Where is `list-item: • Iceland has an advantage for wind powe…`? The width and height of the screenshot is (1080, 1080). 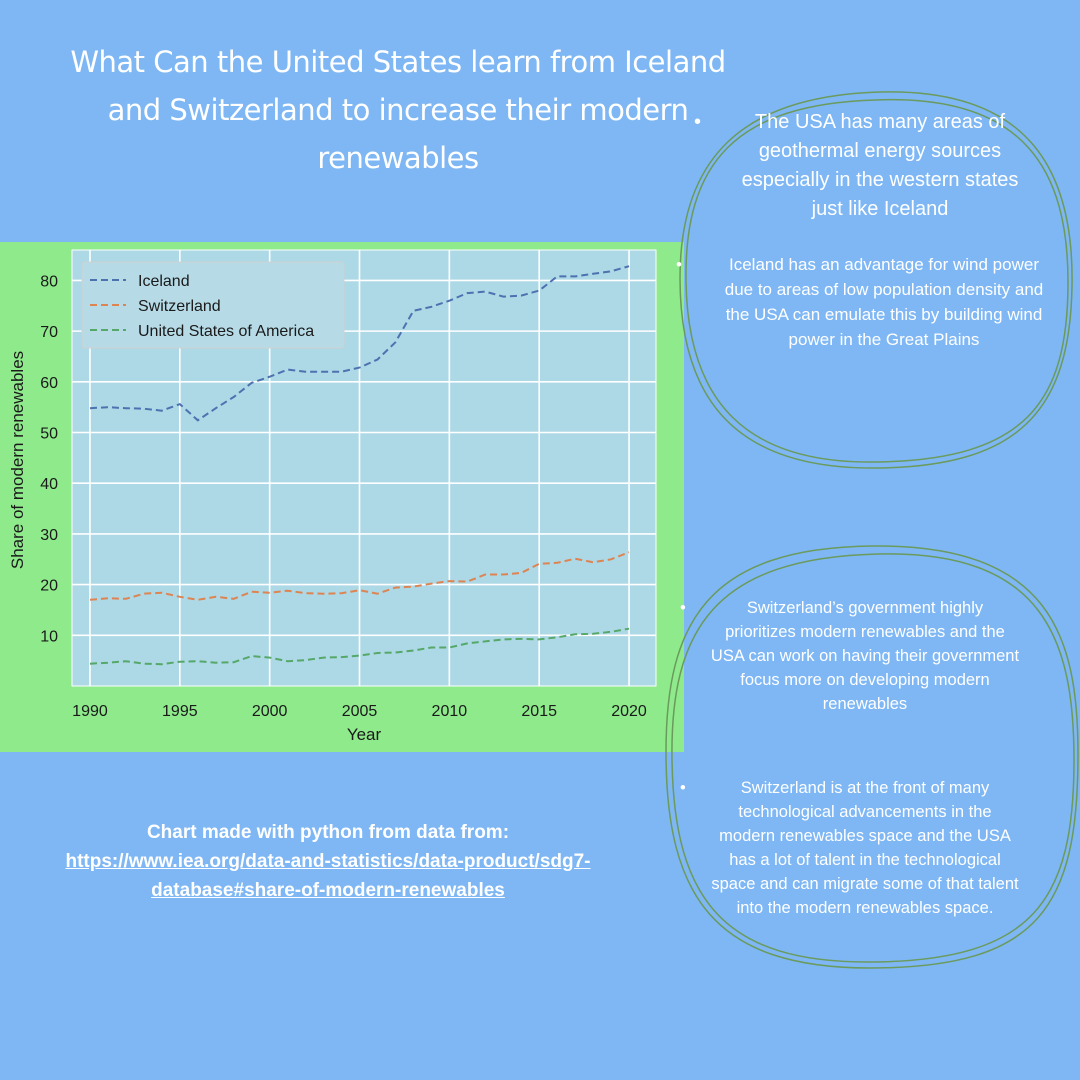
list-item: • Iceland has an advantage for wind powe… is located at coordinates (860, 302).